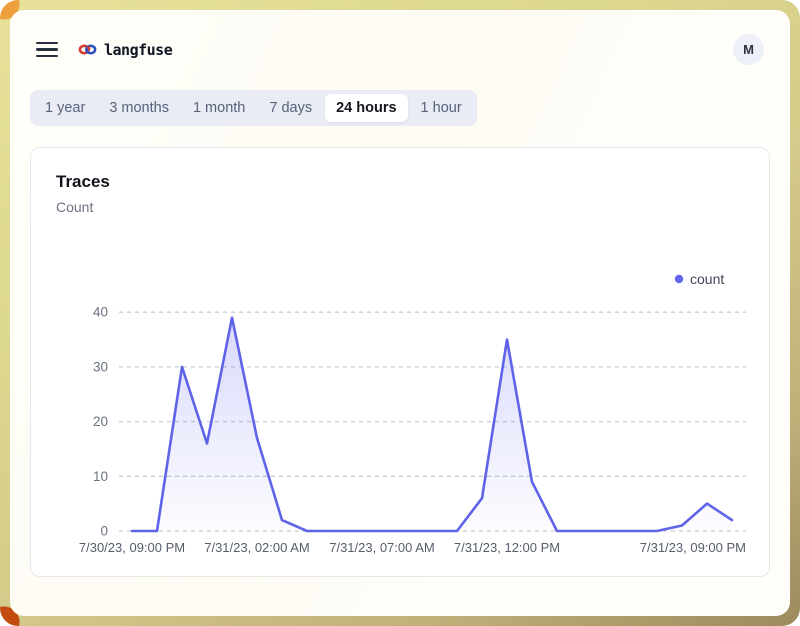 This screenshot has height=626, width=800. What do you see at coordinates (87, 49) in the screenshot?
I see `langfuse-knot-logo-icon` at bounding box center [87, 49].